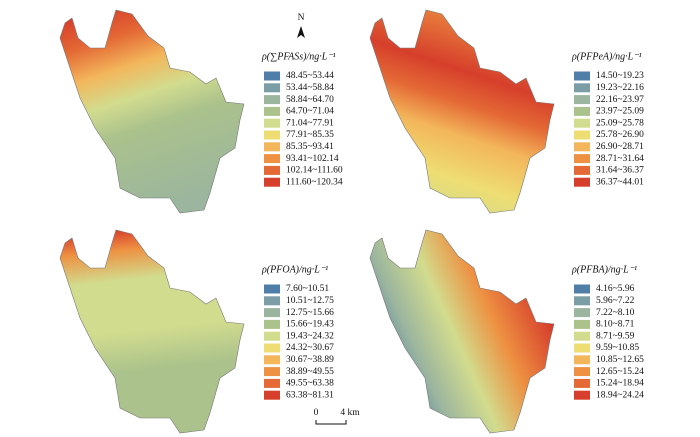 The width and height of the screenshot is (700, 437). I want to click on legend-label: 93.41~102.14, so click(312, 159).